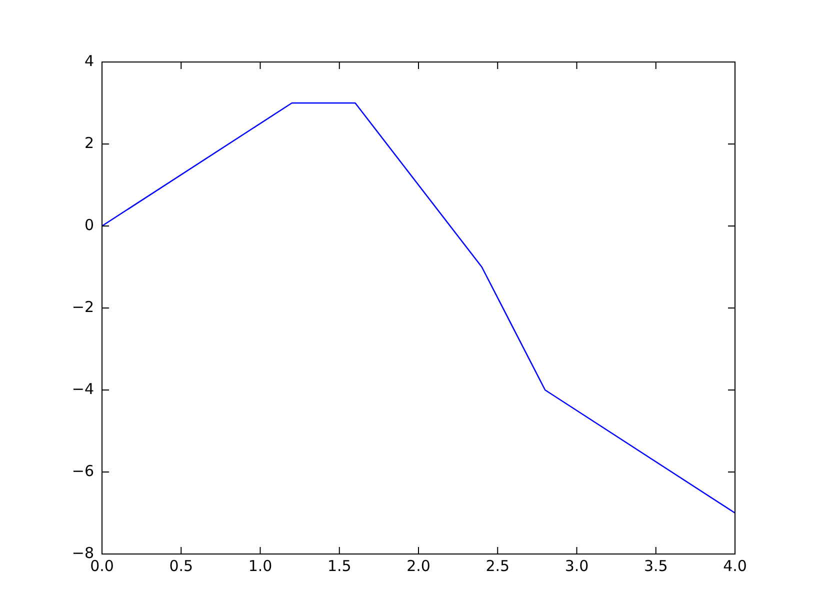 Image resolution: width=815 pixels, height=615 pixels. I want to click on y-tick-label: −2, so click(83, 307).